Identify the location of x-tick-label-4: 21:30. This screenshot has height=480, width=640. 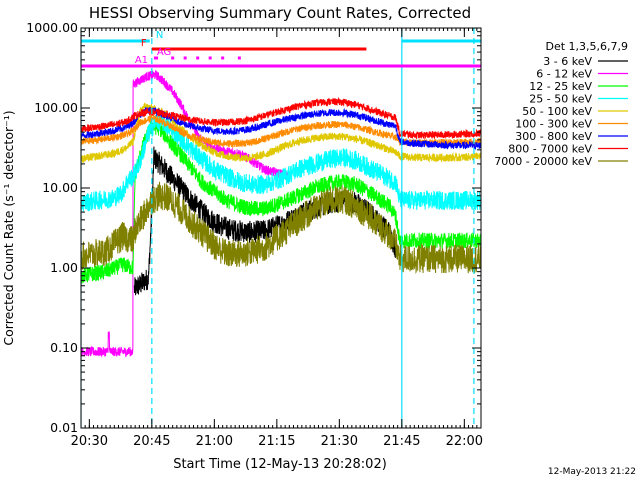
(339, 441).